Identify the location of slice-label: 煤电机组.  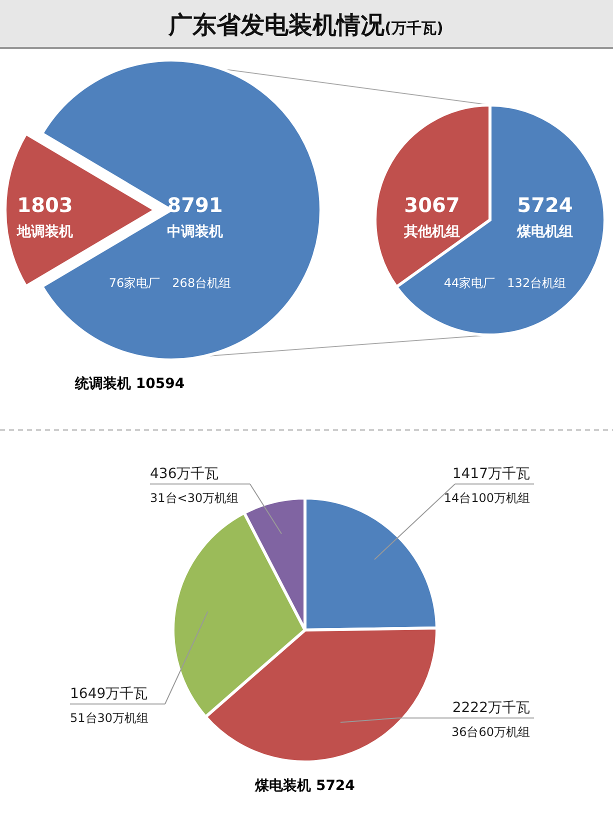
(544, 232).